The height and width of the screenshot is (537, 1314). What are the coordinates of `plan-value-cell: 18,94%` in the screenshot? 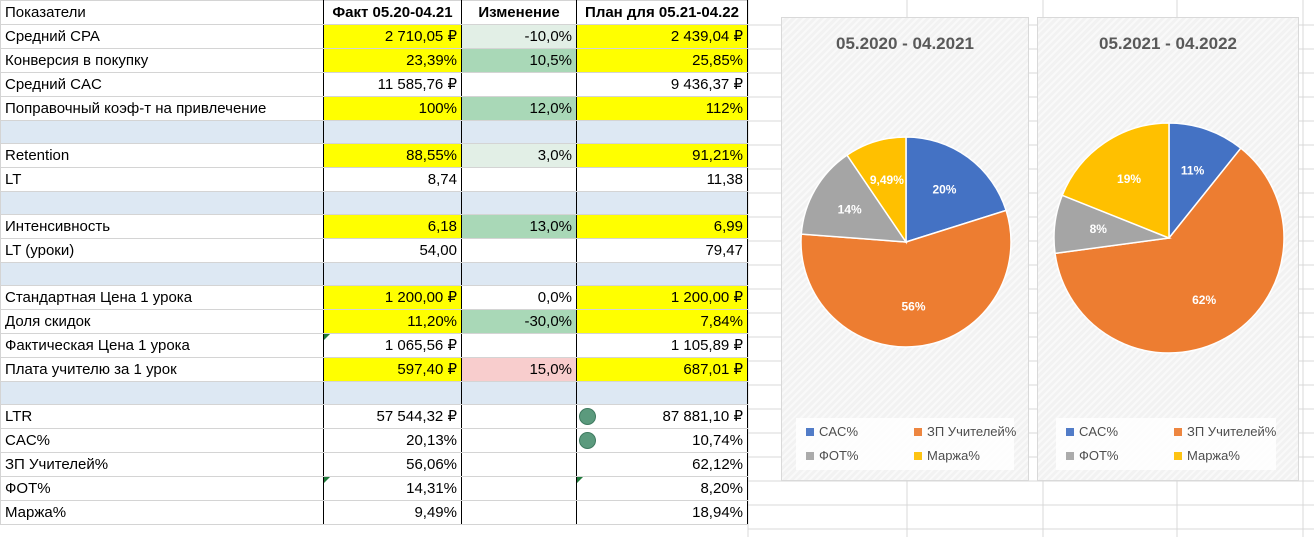 It's located at (662, 512).